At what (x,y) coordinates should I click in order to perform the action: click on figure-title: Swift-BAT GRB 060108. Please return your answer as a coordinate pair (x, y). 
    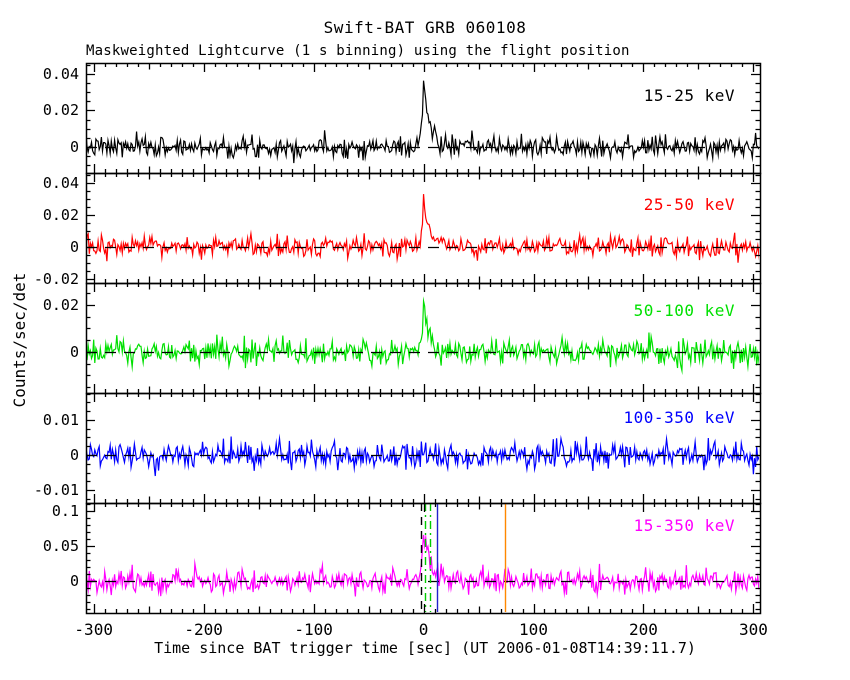
    Looking at the image, I should click on (425, 27).